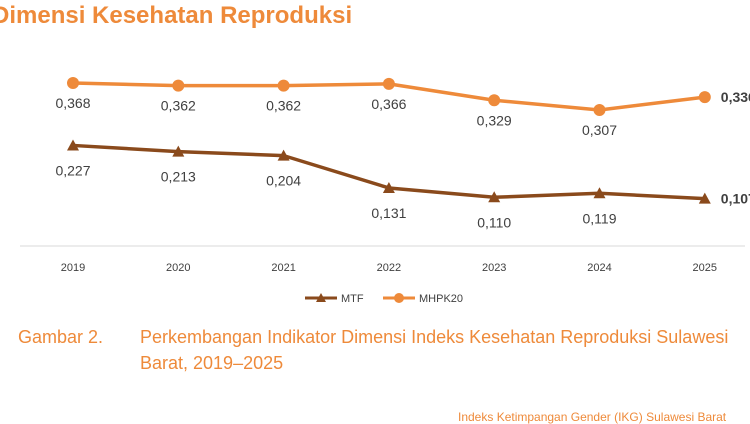 The image size is (750, 424). Describe the element at coordinates (599, 268) in the screenshot. I see `x-tick-label: 2024` at that location.